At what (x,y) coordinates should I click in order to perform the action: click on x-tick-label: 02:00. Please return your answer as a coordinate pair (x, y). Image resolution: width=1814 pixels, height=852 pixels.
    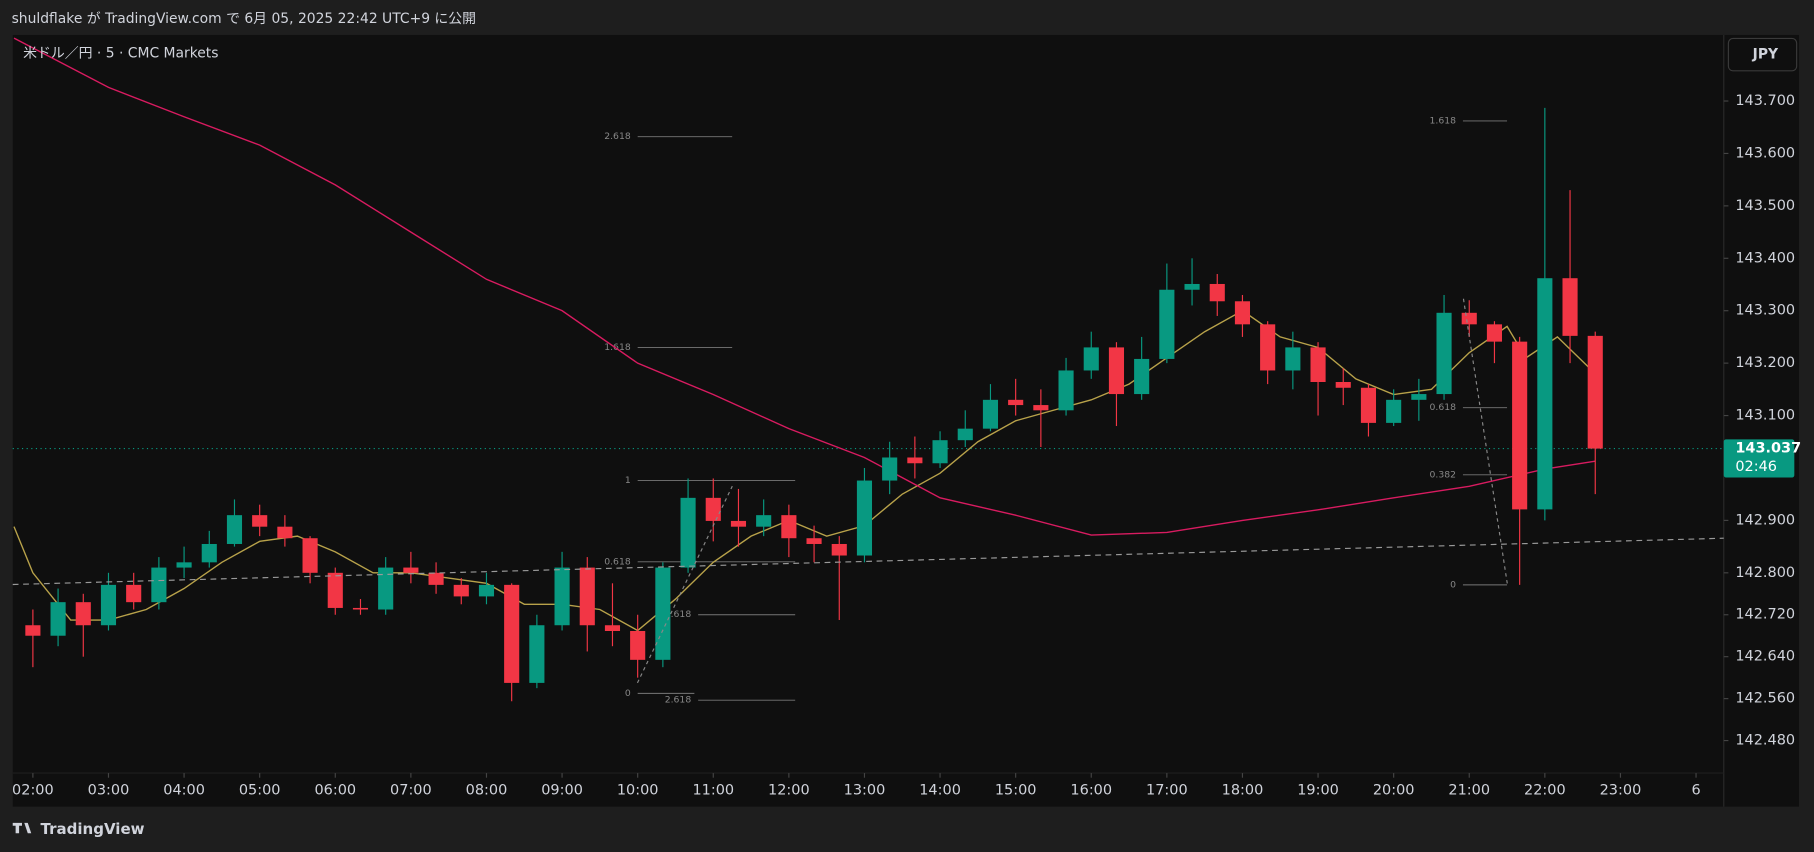
    Looking at the image, I should click on (33, 790).